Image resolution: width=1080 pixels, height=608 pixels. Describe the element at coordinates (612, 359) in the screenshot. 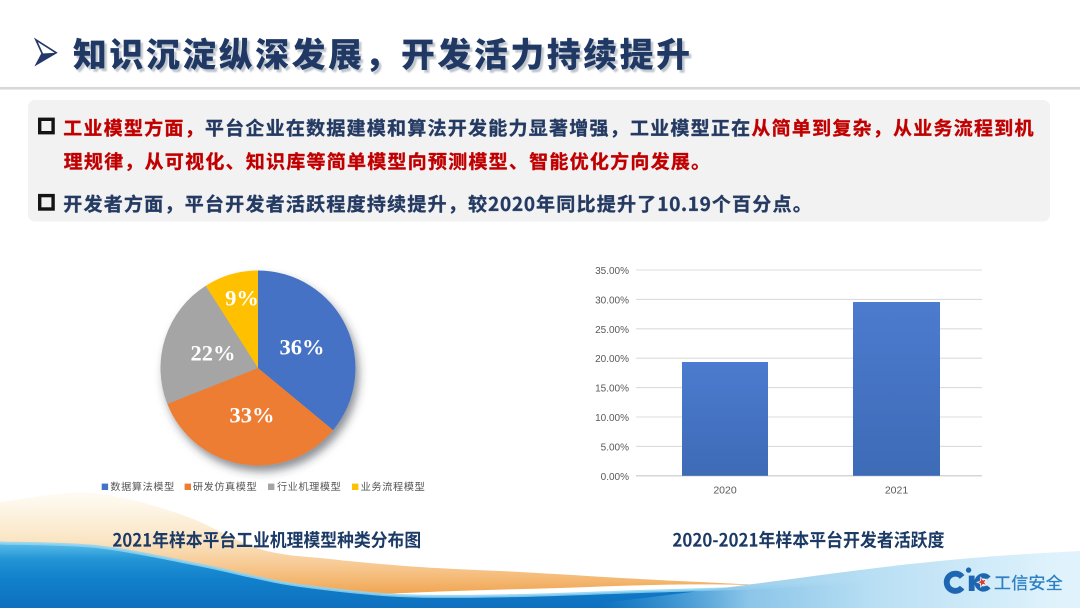

I see `svg-text: 20.00%` at that location.